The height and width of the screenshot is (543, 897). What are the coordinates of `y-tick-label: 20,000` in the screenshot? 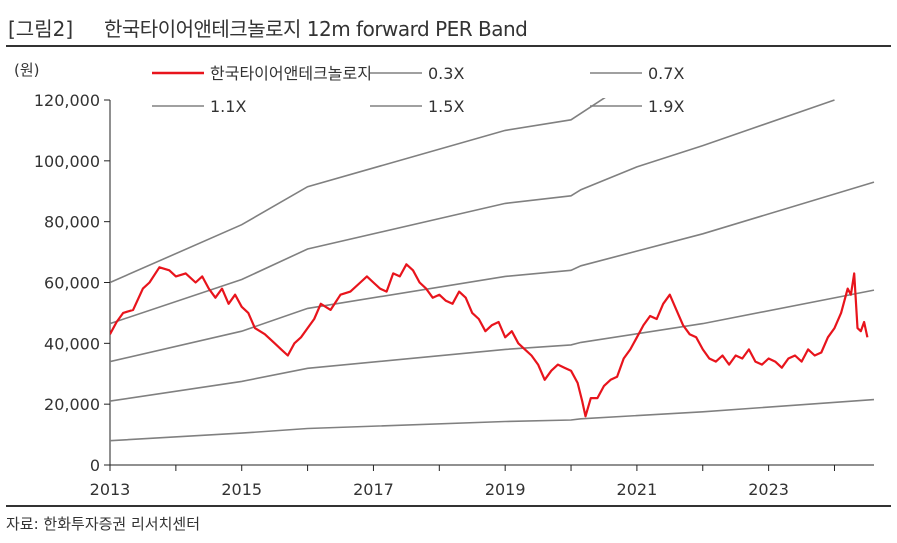 It's located at (72, 404).